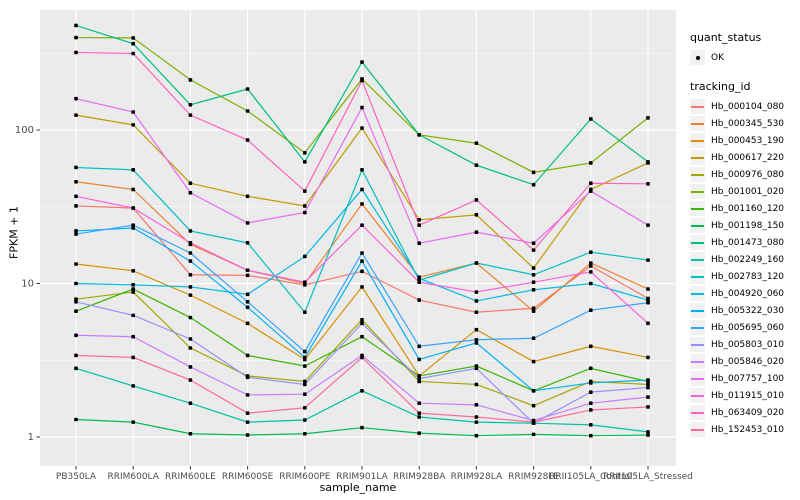 The width and height of the screenshot is (800, 500). I want to click on y-tick-label: 10, so click(27, 284).